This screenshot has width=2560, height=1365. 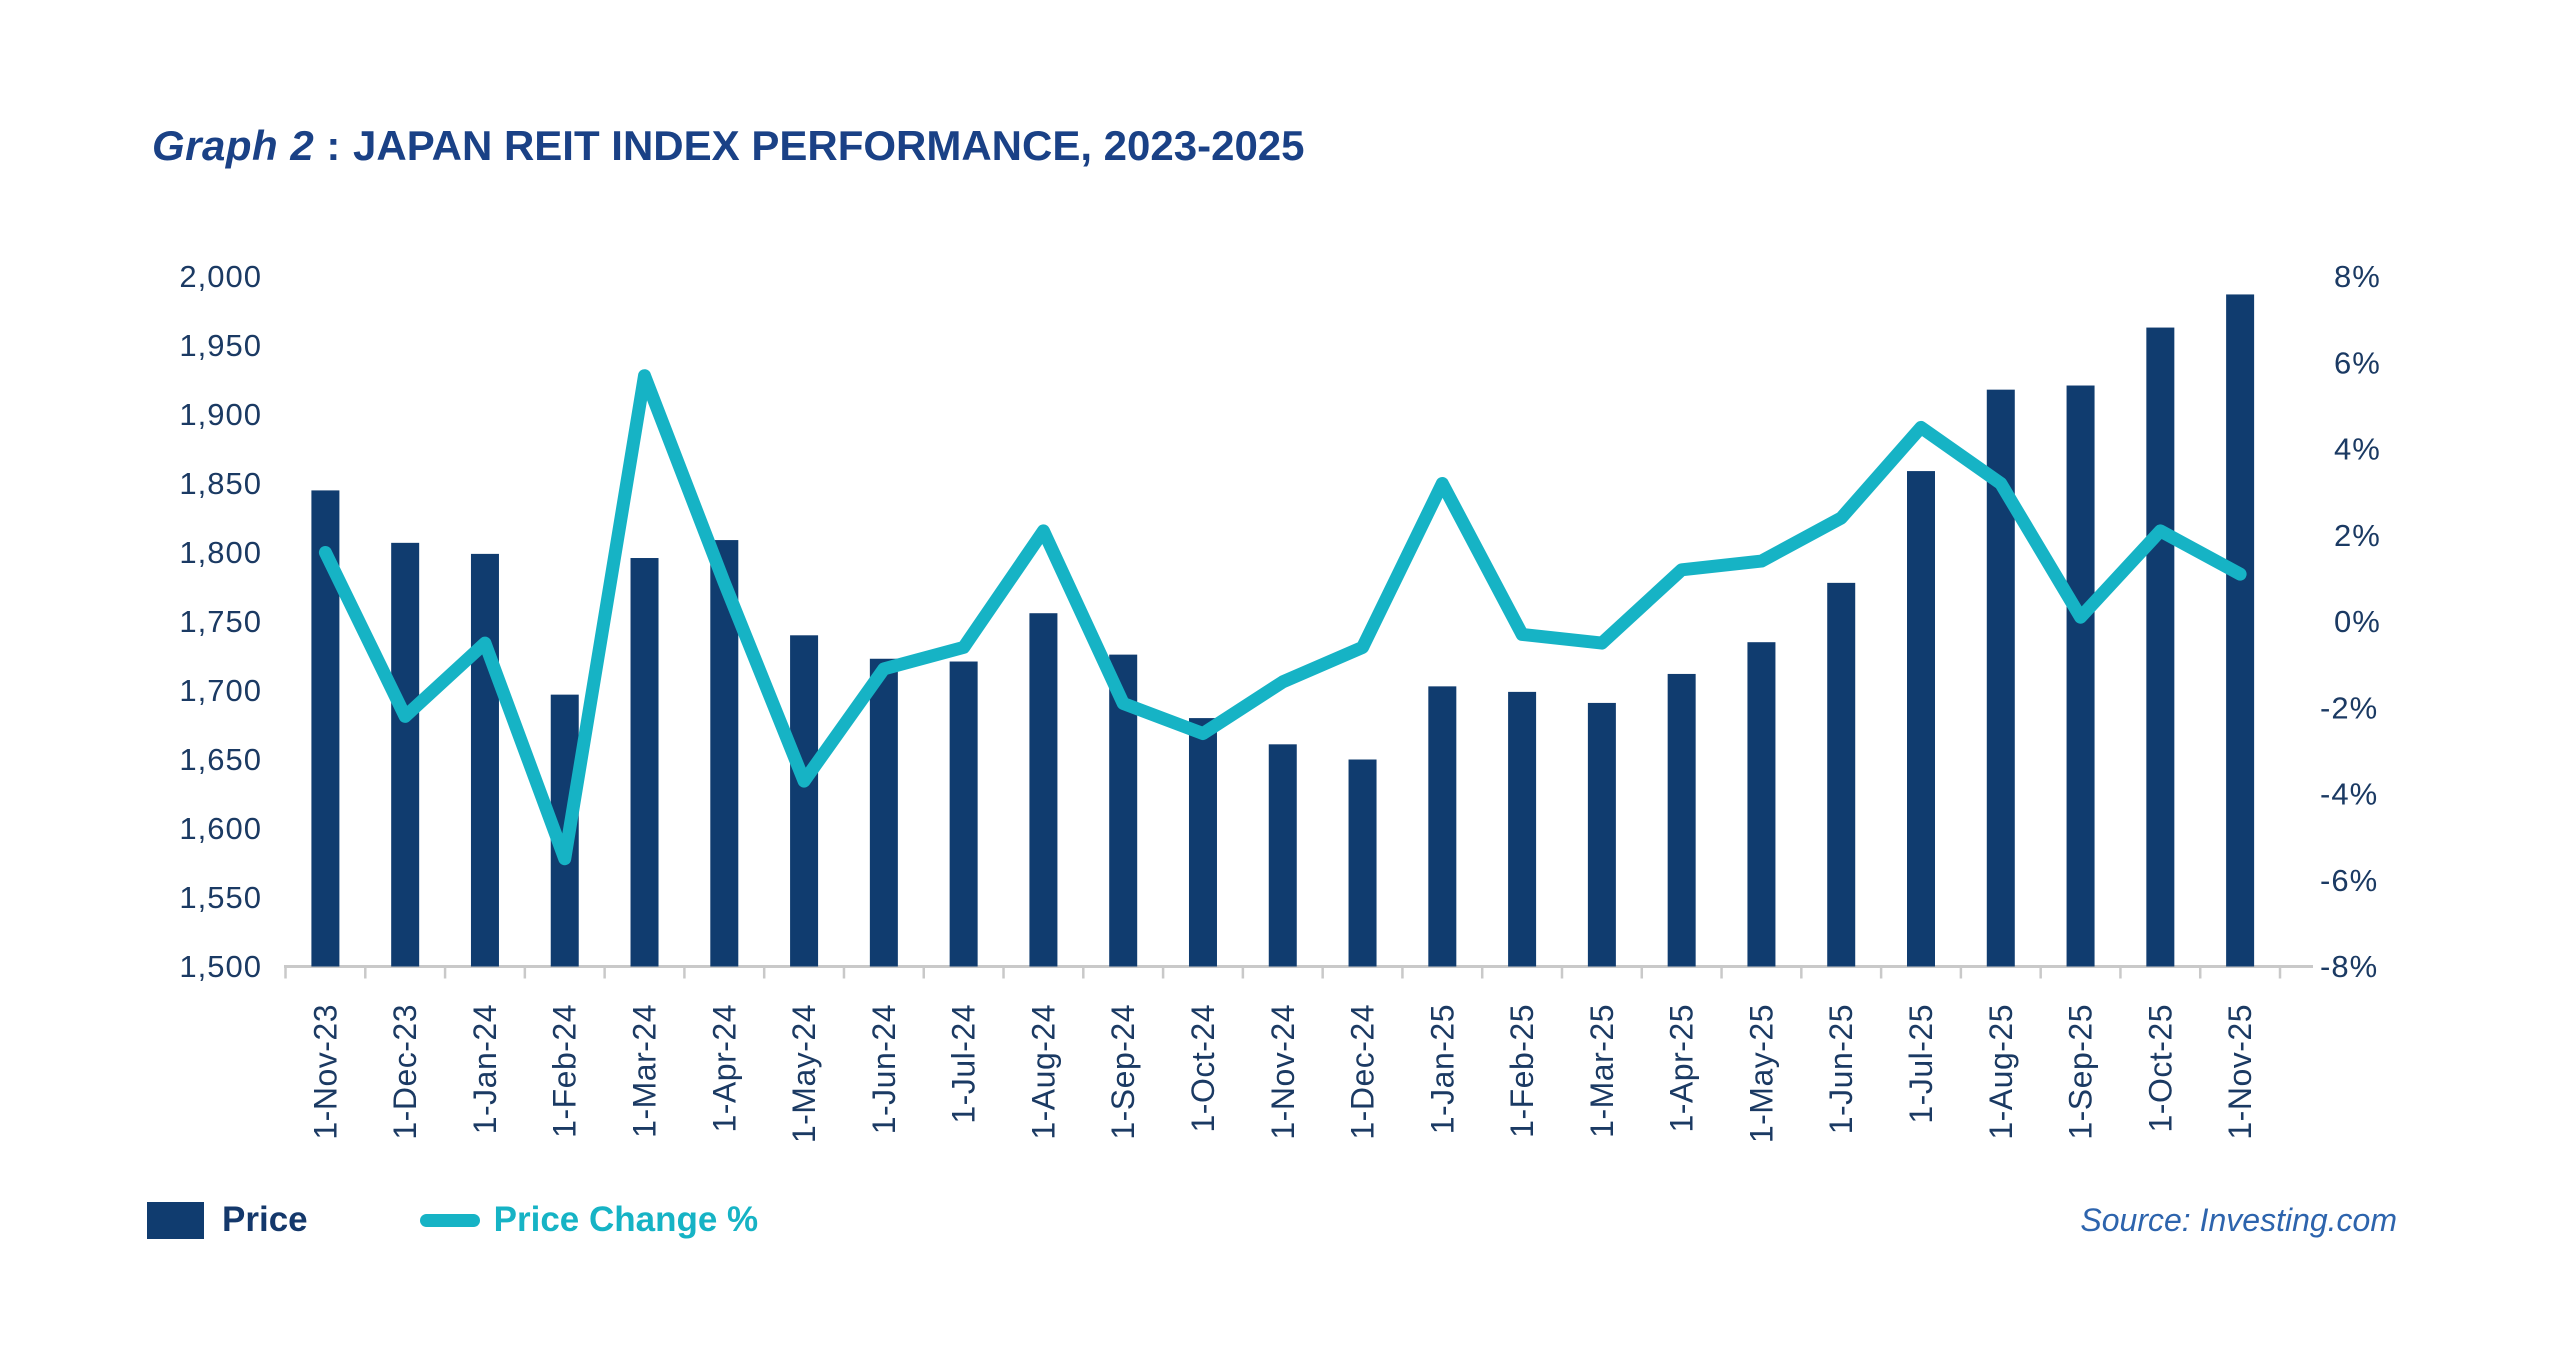 I want to click on title-graph-number: Graph 2, so click(x=233, y=145).